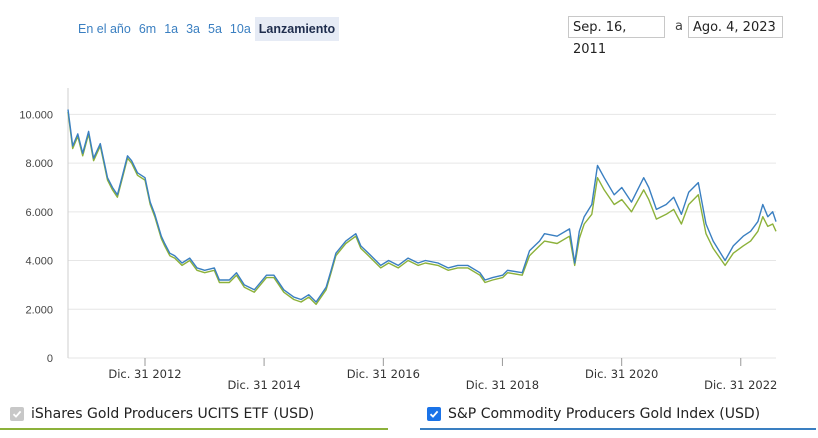 The width and height of the screenshot is (818, 438). I want to click on legend-label-index: S&P Commodity Producers Gold Index (USD), so click(604, 414).